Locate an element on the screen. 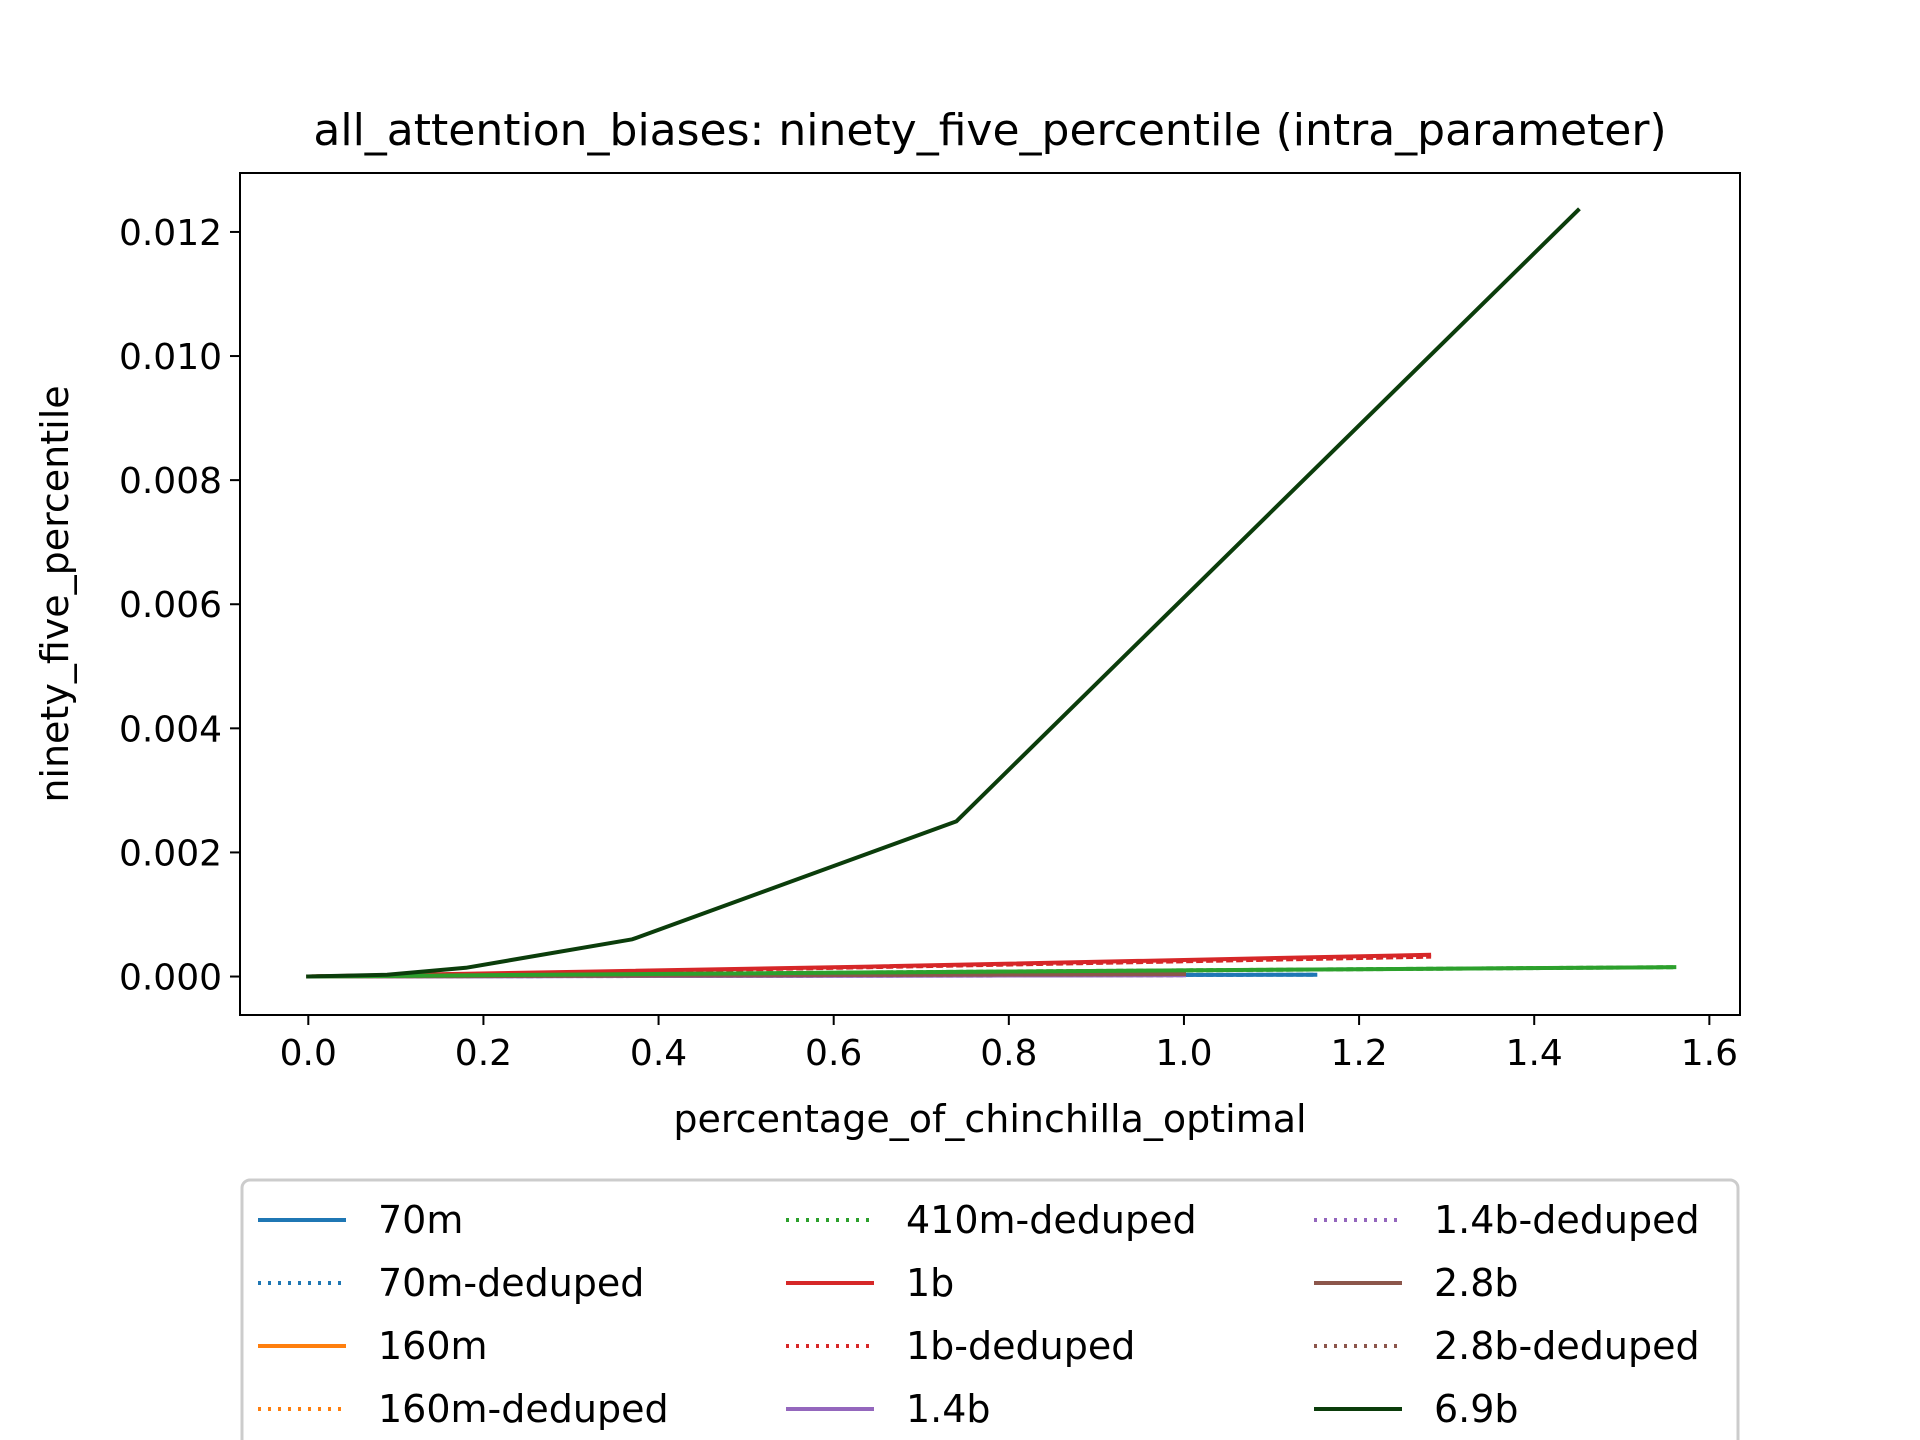 This screenshot has height=1440, width=1920. legend-item-1b-deduped: 1b-deduped is located at coordinates (960, 1346).